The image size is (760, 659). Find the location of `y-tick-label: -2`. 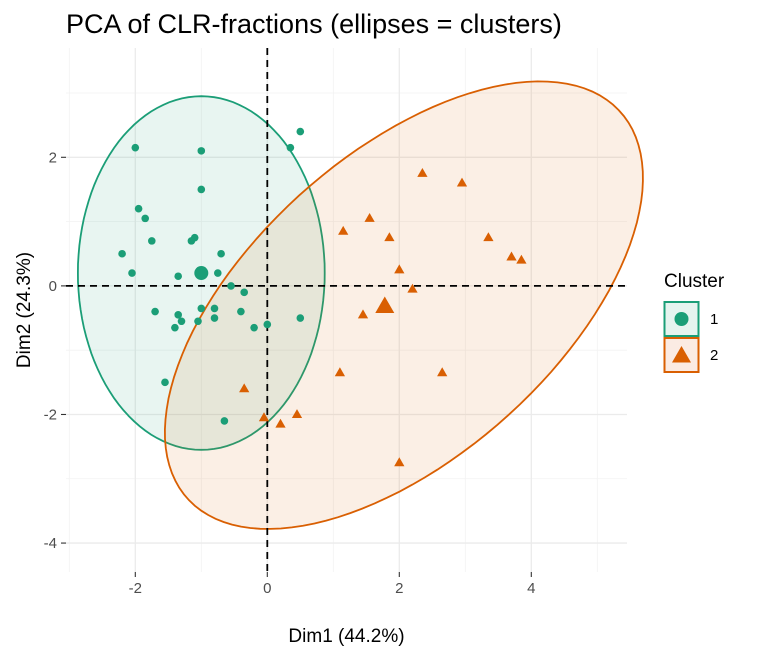

y-tick-label: -2 is located at coordinates (50, 414).